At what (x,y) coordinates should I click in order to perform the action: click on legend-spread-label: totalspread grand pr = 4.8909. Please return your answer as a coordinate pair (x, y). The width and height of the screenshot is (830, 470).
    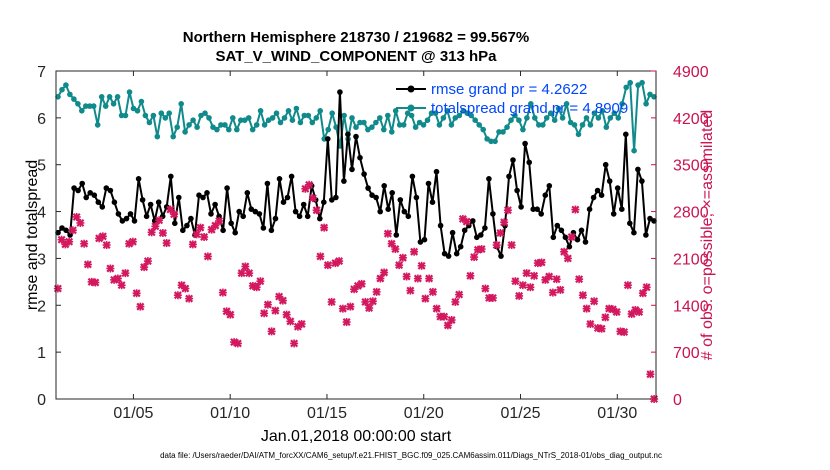
    Looking at the image, I should click on (529, 108).